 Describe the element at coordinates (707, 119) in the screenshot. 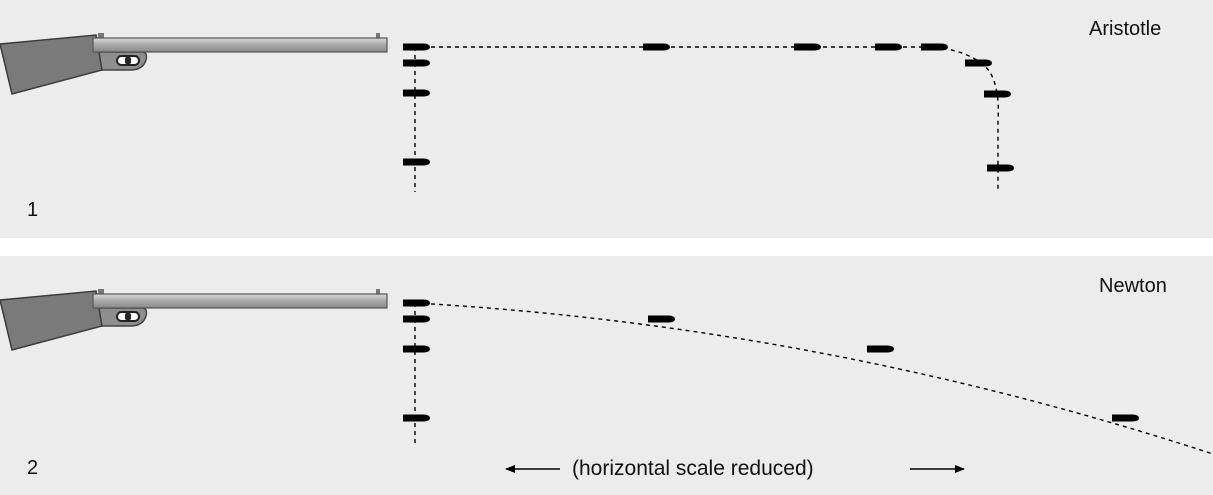

I see `fired-bullet-path` at that location.